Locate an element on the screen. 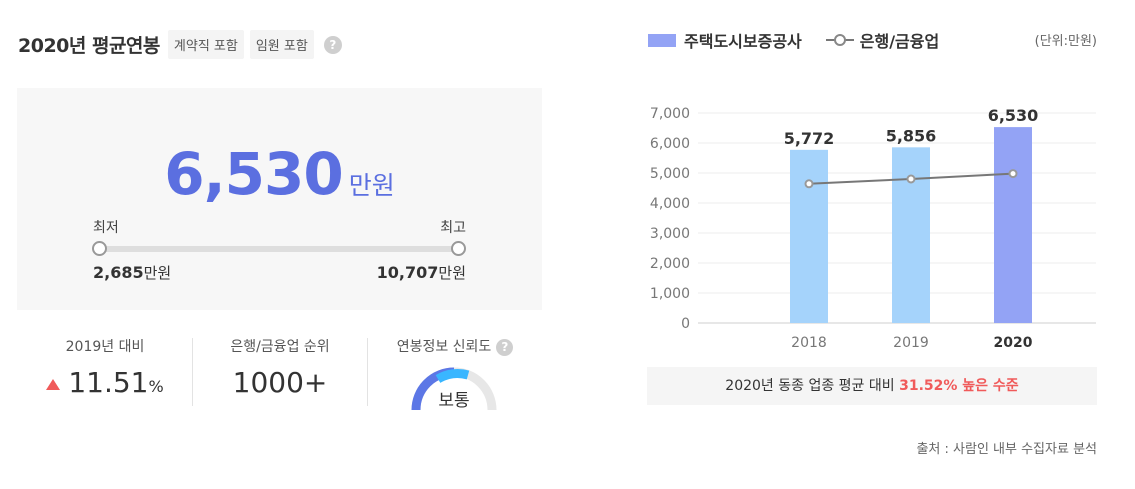 The image size is (1135, 489). trust-gauge: 보통 is located at coordinates (454, 389).